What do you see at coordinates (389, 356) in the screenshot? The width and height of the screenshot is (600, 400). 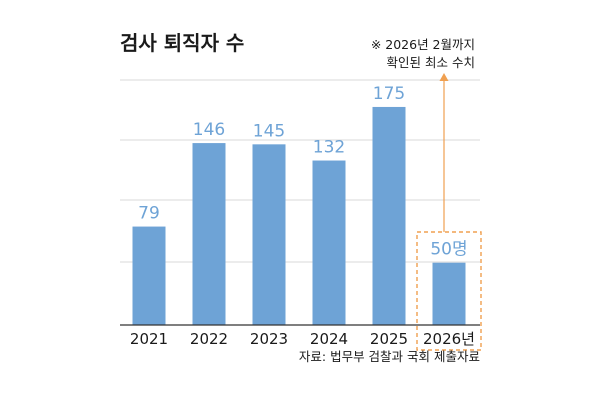 I see `source-note: 자료: 법무부 검찰과 국회 제출자료` at bounding box center [389, 356].